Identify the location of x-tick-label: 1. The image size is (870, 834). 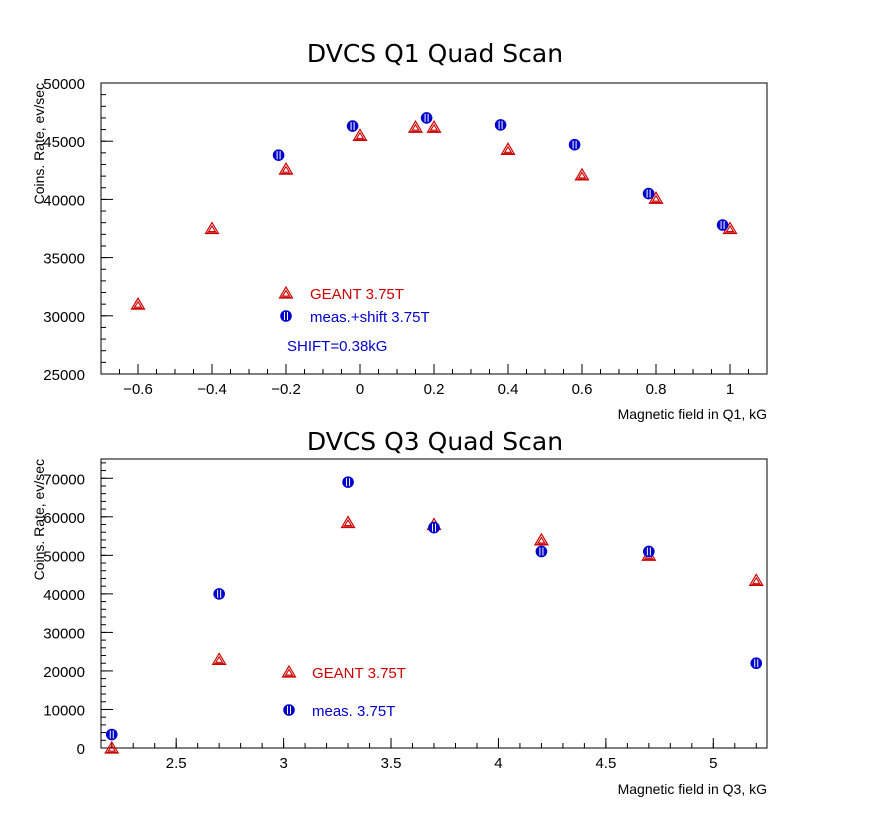
(730, 389).